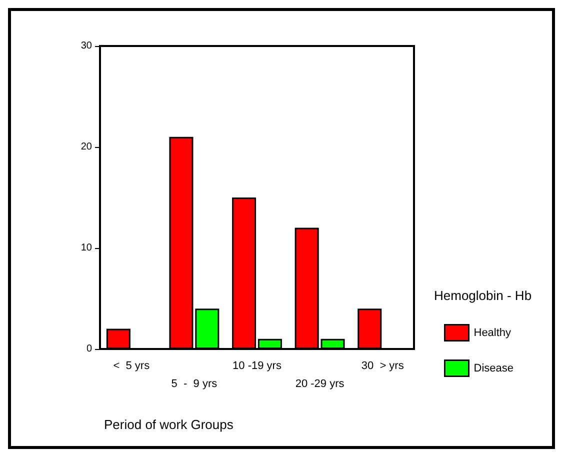 This screenshot has width=563, height=457. I want to click on legend-title: Hemoglobin - Hb, so click(483, 295).